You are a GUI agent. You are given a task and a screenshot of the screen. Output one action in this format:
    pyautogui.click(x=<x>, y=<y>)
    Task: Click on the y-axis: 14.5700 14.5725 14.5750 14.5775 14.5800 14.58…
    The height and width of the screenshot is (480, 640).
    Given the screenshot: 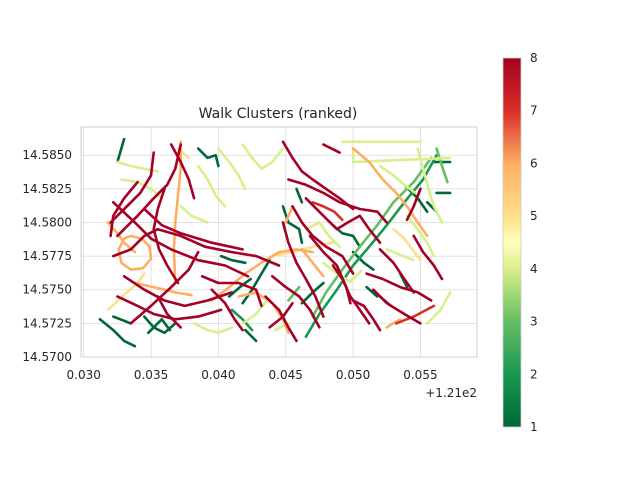 What is the action you would take?
    pyautogui.click(x=47, y=256)
    